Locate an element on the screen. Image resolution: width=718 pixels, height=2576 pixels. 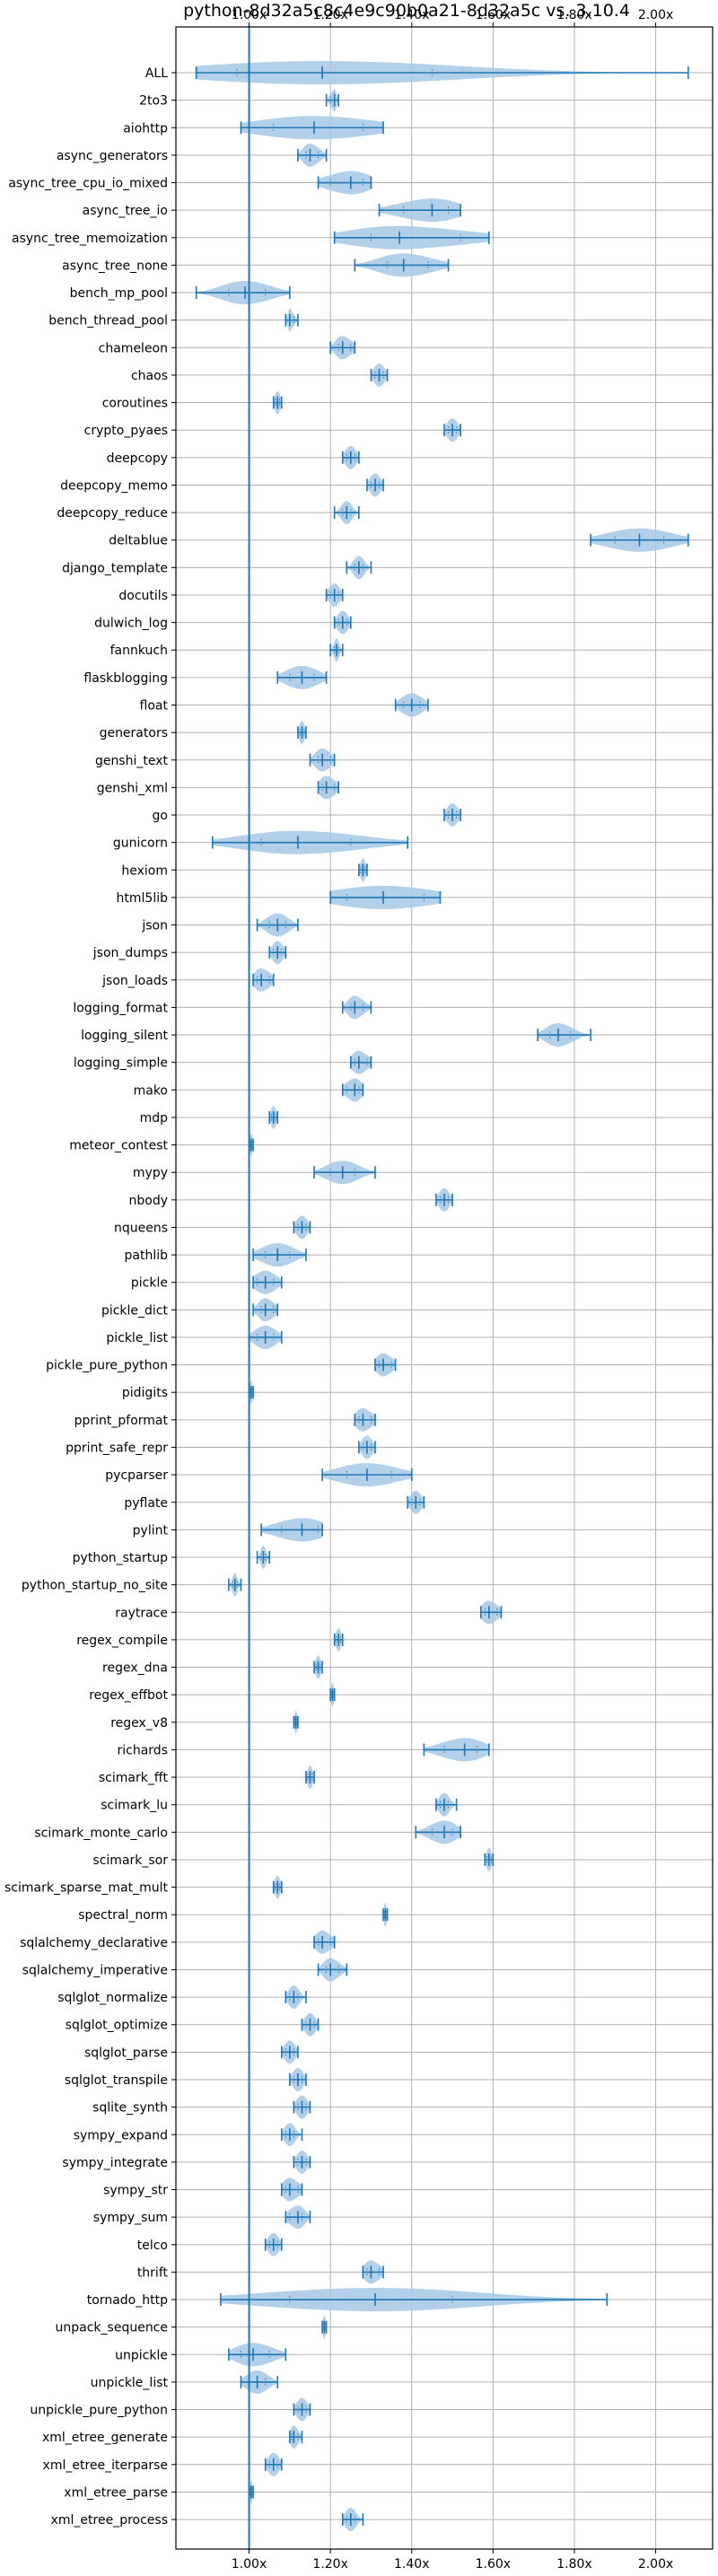
category-label-genshi-xml: genshi_xml is located at coordinates (132, 788).